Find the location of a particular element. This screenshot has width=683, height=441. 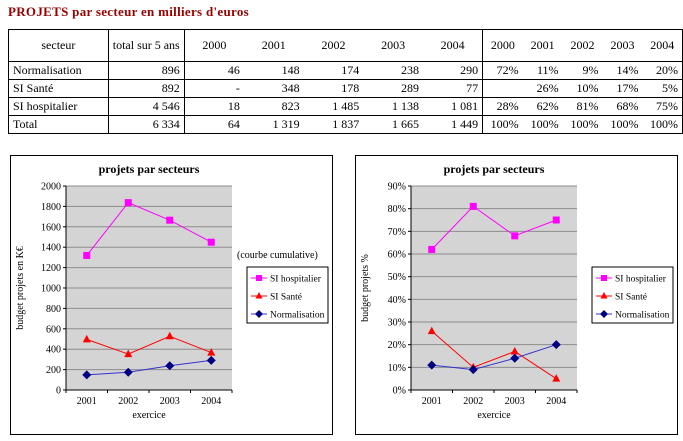

cell-total: 6 334 is located at coordinates (146, 124).